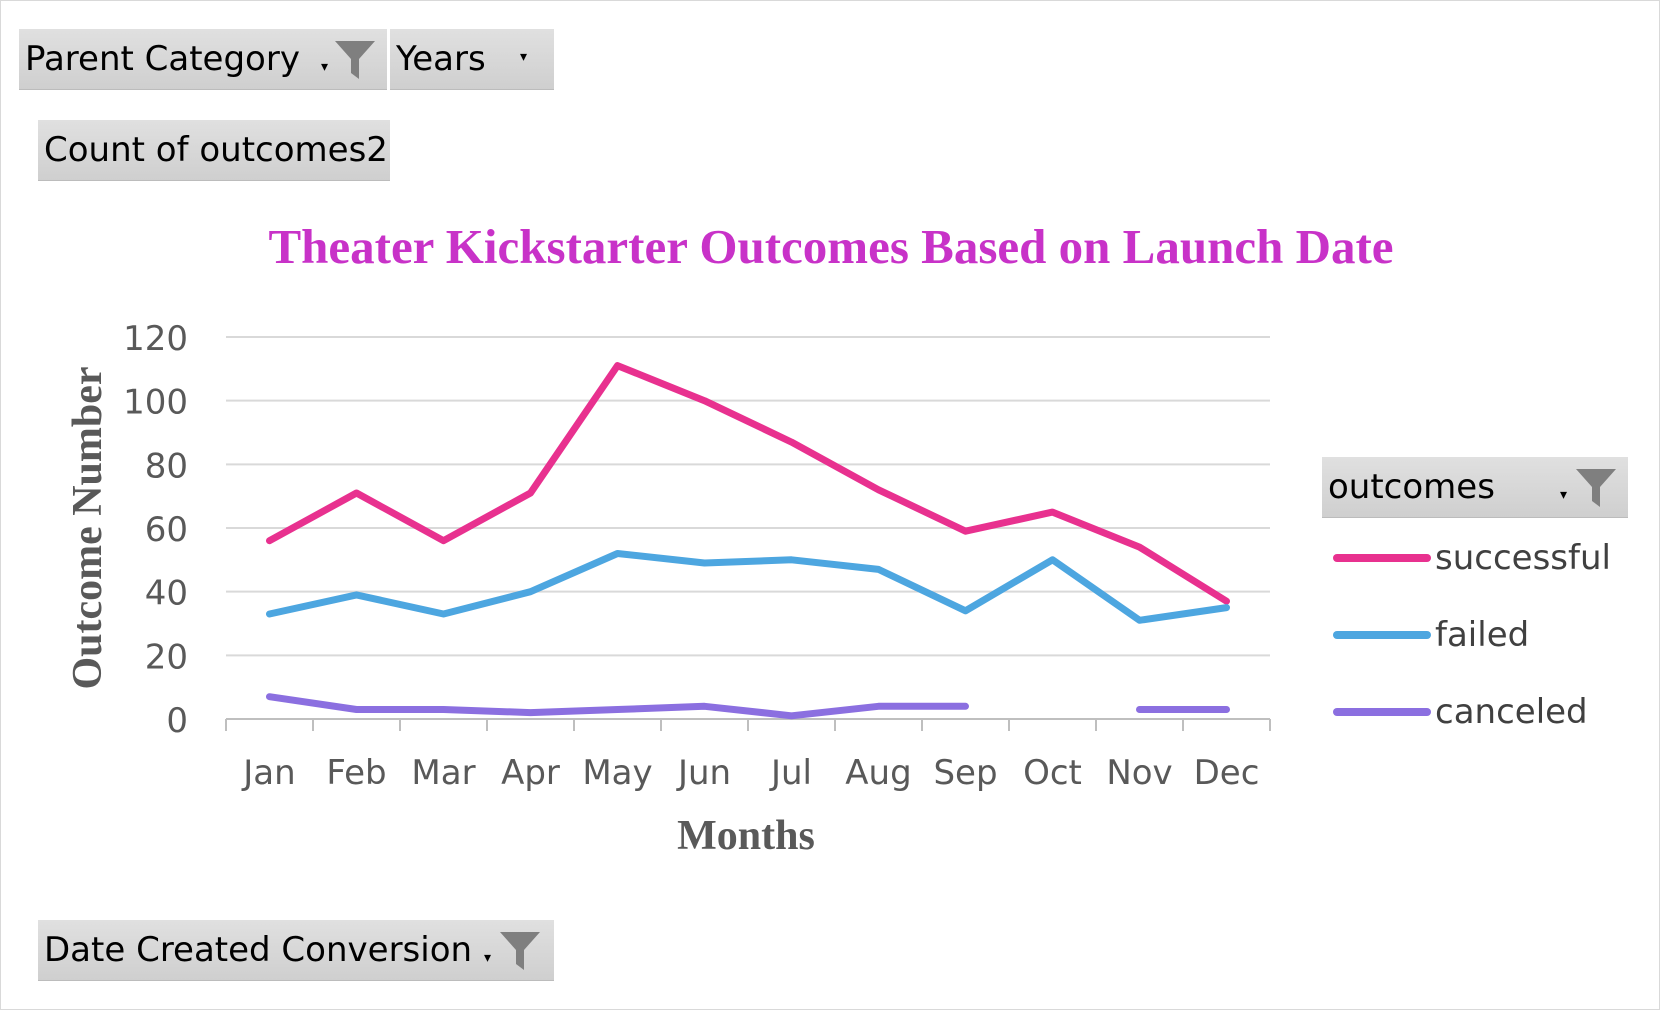 Image resolution: width=1662 pixels, height=1012 pixels. What do you see at coordinates (356, 773) in the screenshot?
I see `x-tick-label: Feb` at bounding box center [356, 773].